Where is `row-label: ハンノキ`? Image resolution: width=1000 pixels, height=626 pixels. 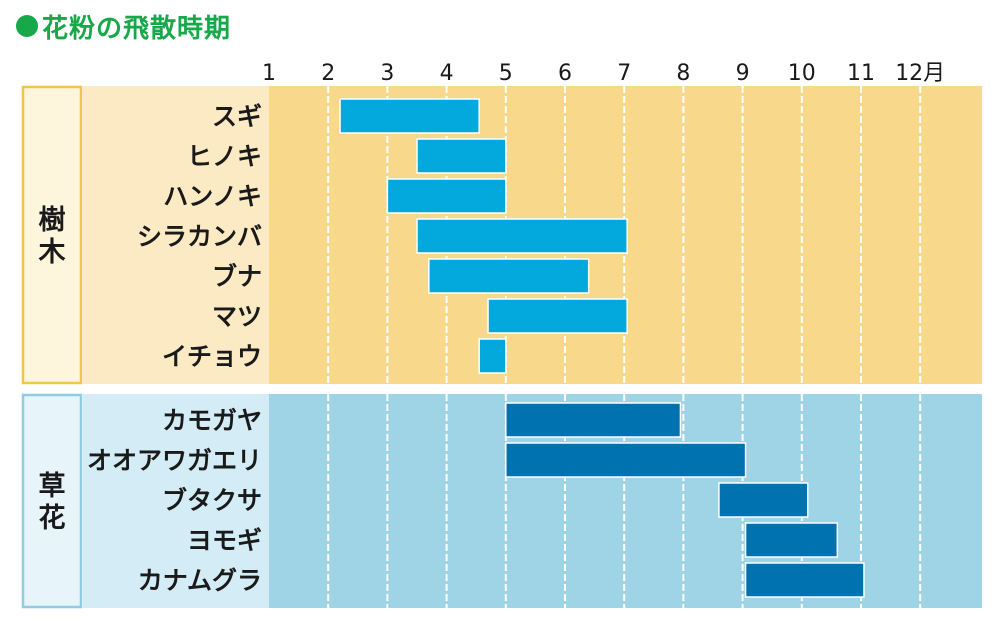 row-label: ハンノキ is located at coordinates (212, 196).